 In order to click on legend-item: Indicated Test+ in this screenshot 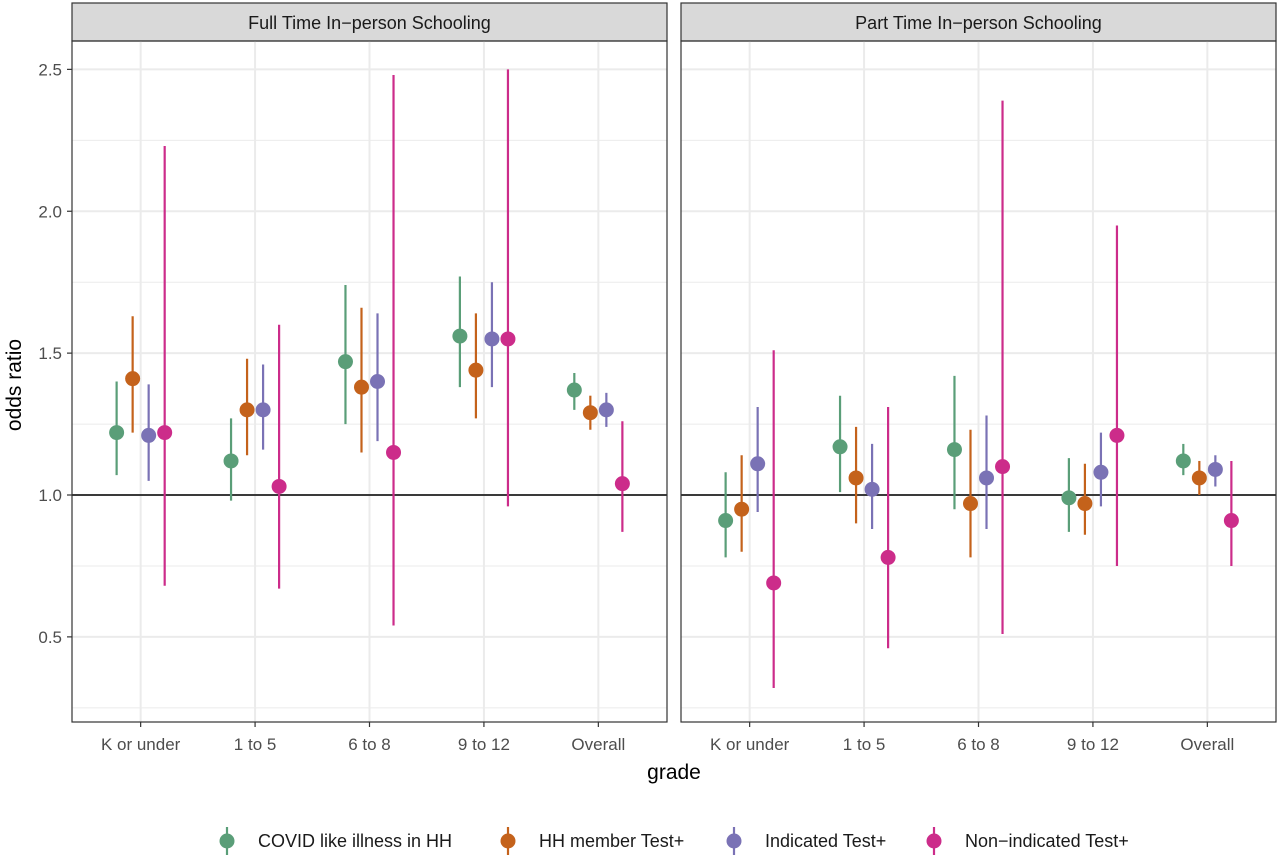, I will do `click(806, 841)`.